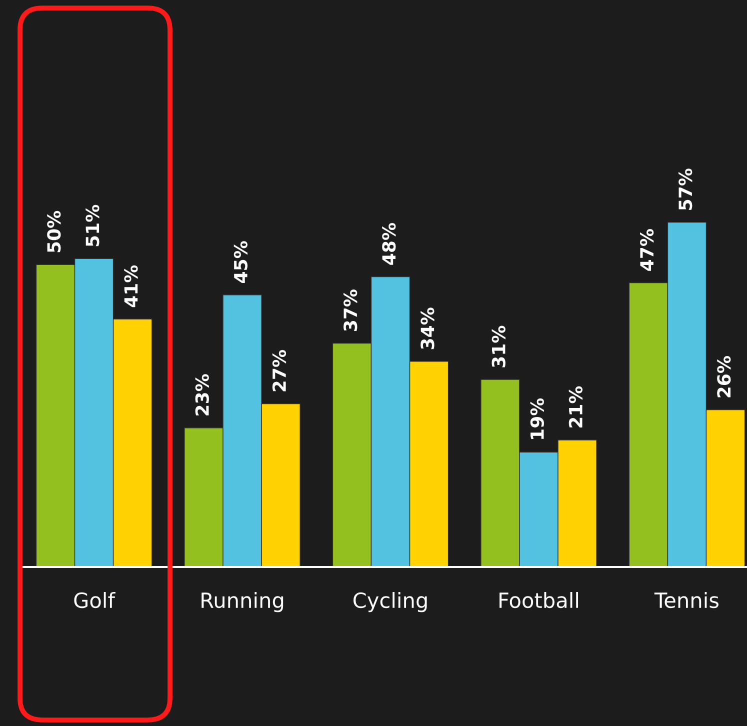  What do you see at coordinates (202, 395) in the screenshot?
I see `data-label: 23%` at bounding box center [202, 395].